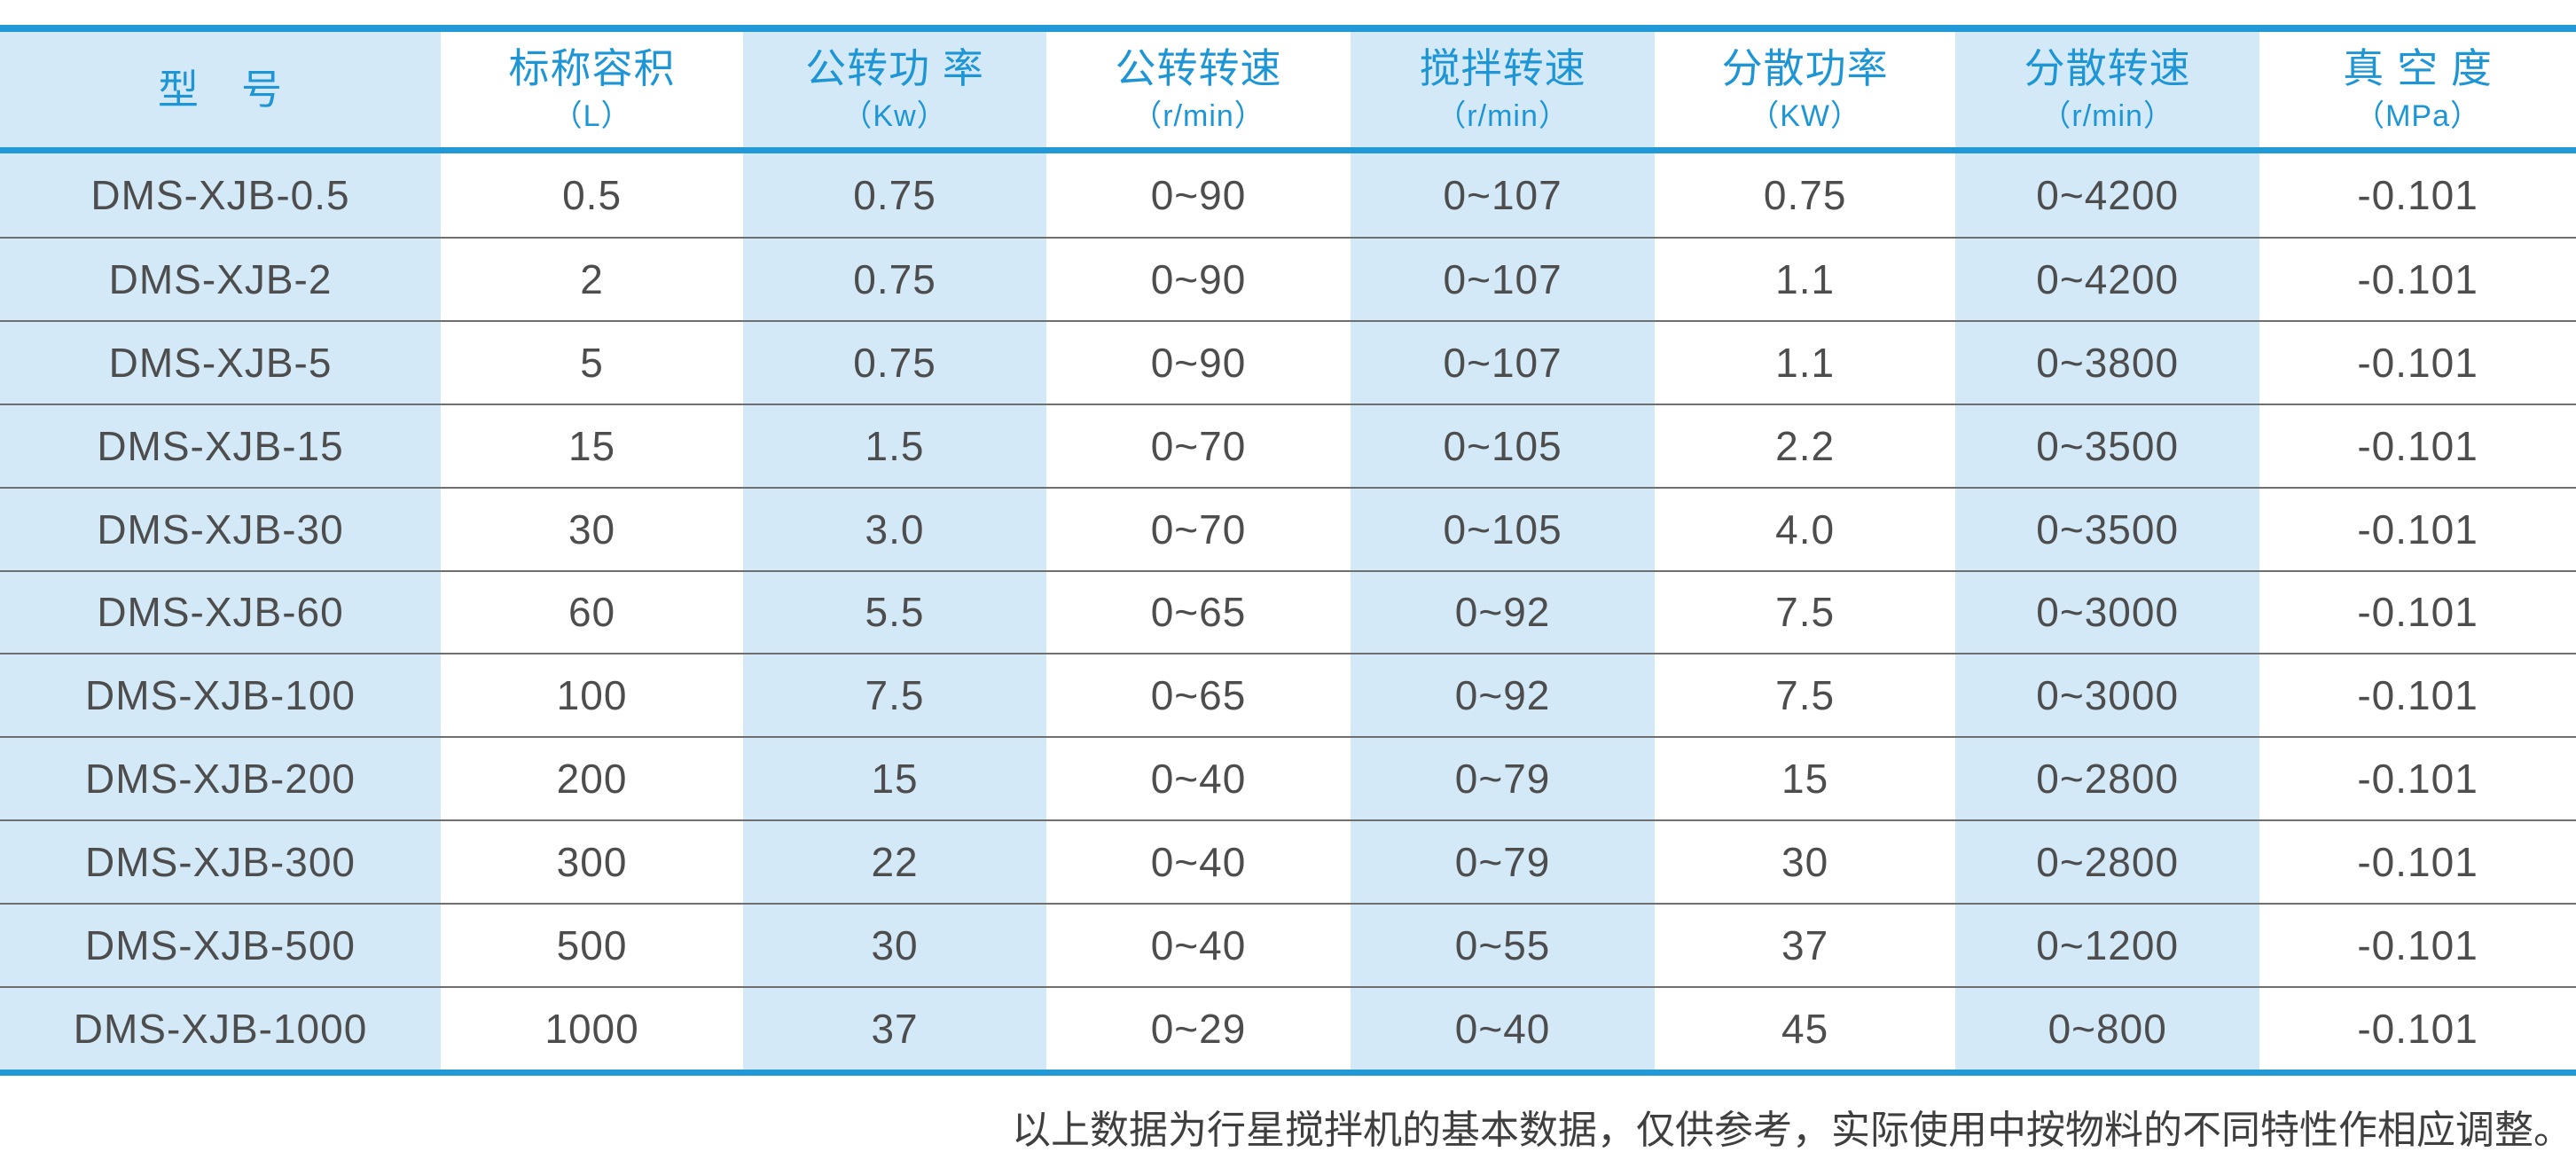 Image resolution: width=2576 pixels, height=1152 pixels. I want to click on header-unit: （r/min）, so click(2107, 115).